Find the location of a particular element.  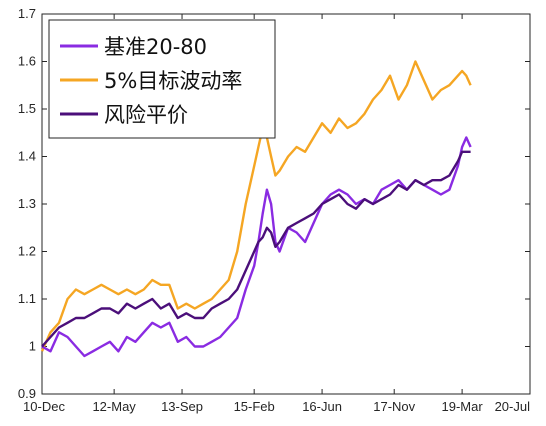

x-tick-label: 10-Dec is located at coordinates (44, 406).